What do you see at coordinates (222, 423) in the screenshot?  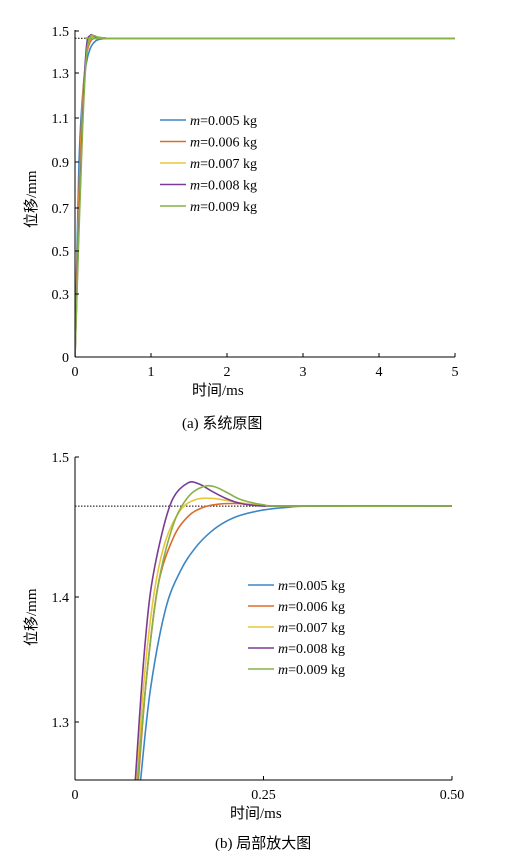 I see `caption-a: (a) 系统原图` at bounding box center [222, 423].